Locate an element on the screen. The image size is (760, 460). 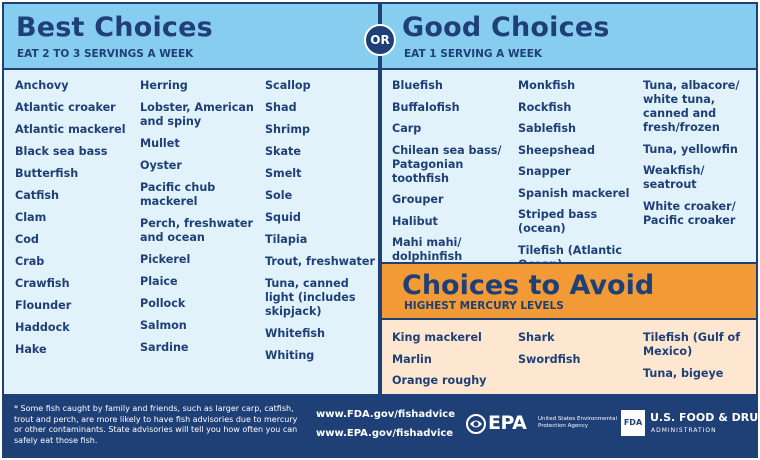
fish-item: Plaice is located at coordinates (159, 281).